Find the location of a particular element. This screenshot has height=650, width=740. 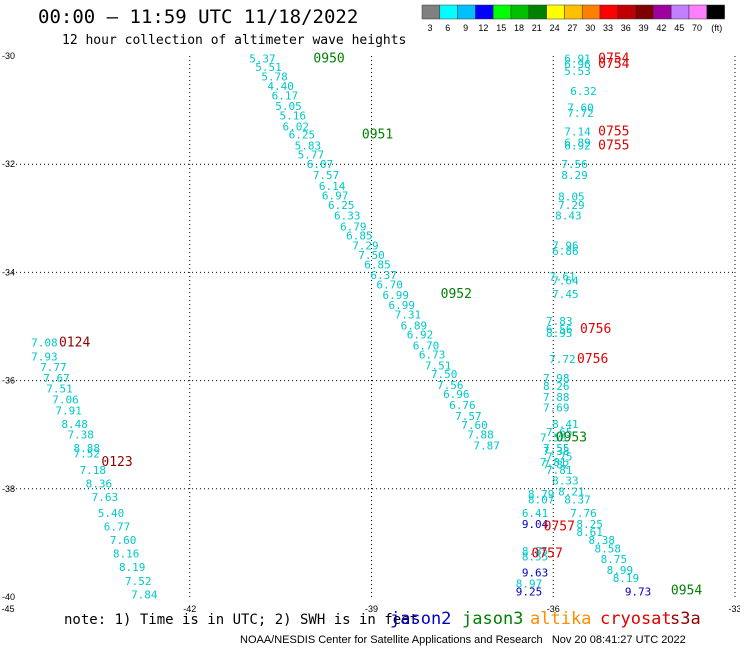

x-tick-label: -36 is located at coordinates (553, 609).